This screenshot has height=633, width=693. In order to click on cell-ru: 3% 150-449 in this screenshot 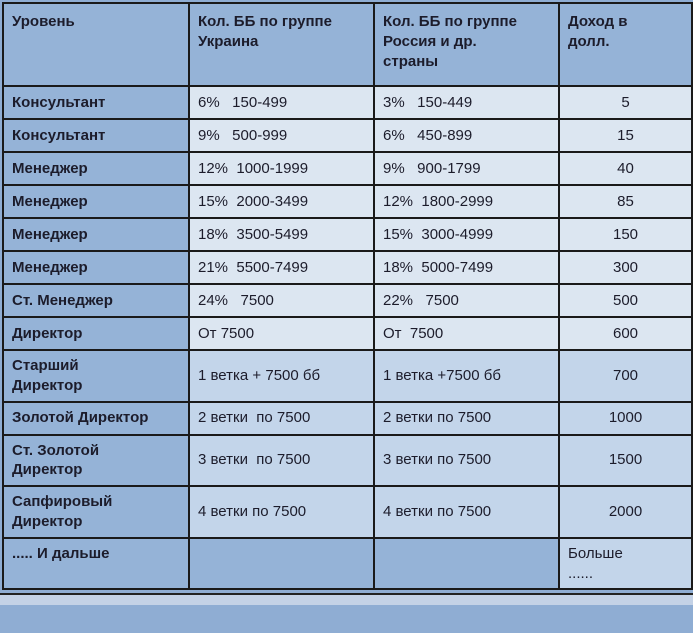, I will do `click(466, 102)`.